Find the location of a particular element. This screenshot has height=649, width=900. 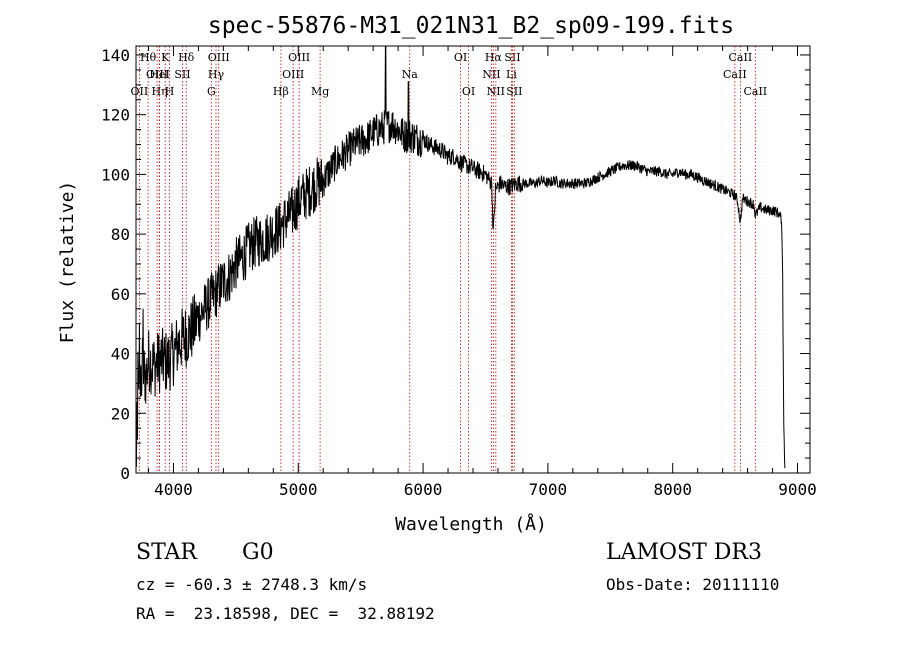

spectral-line-label: G is located at coordinates (211, 91).